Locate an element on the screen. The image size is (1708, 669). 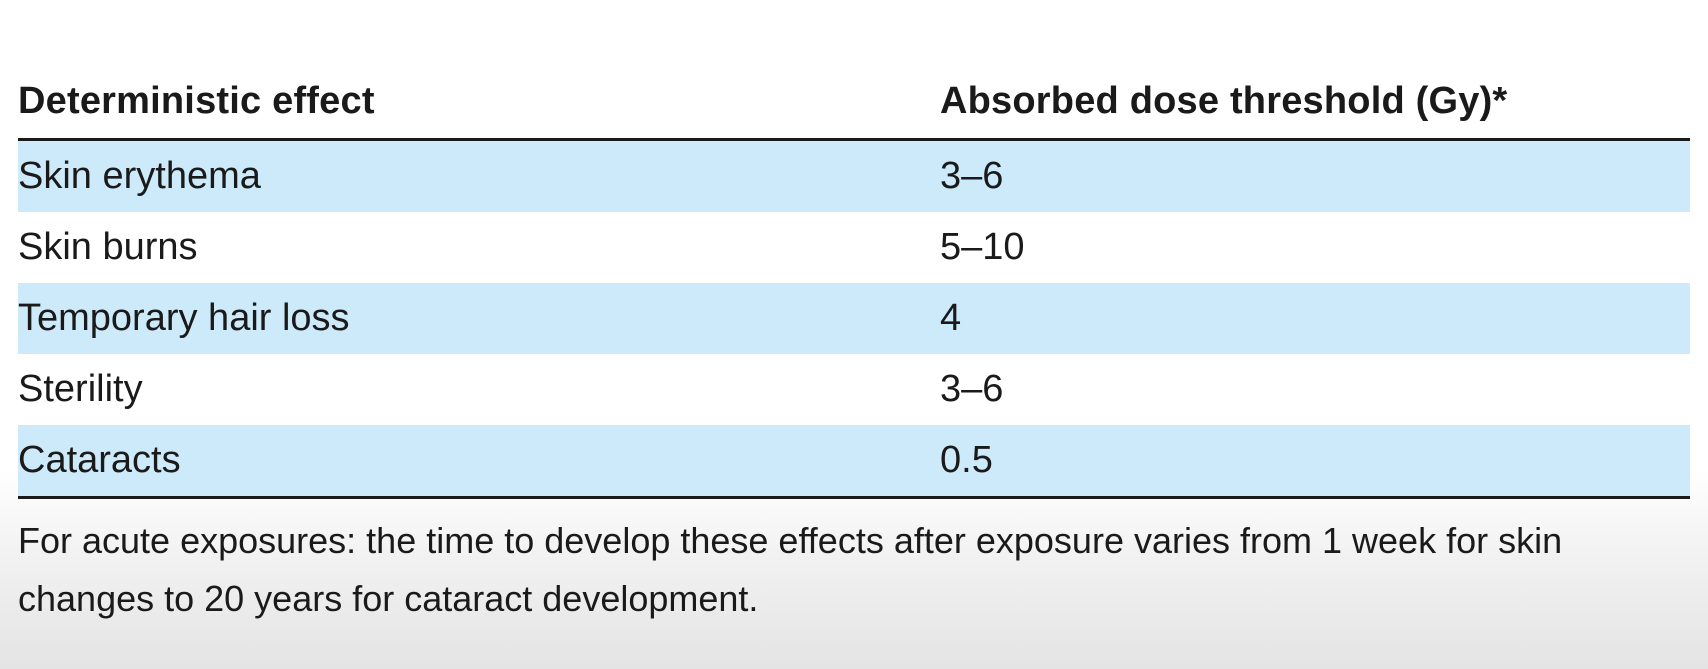
table-row: Temporary hair loss 4 is located at coordinates (854, 318).